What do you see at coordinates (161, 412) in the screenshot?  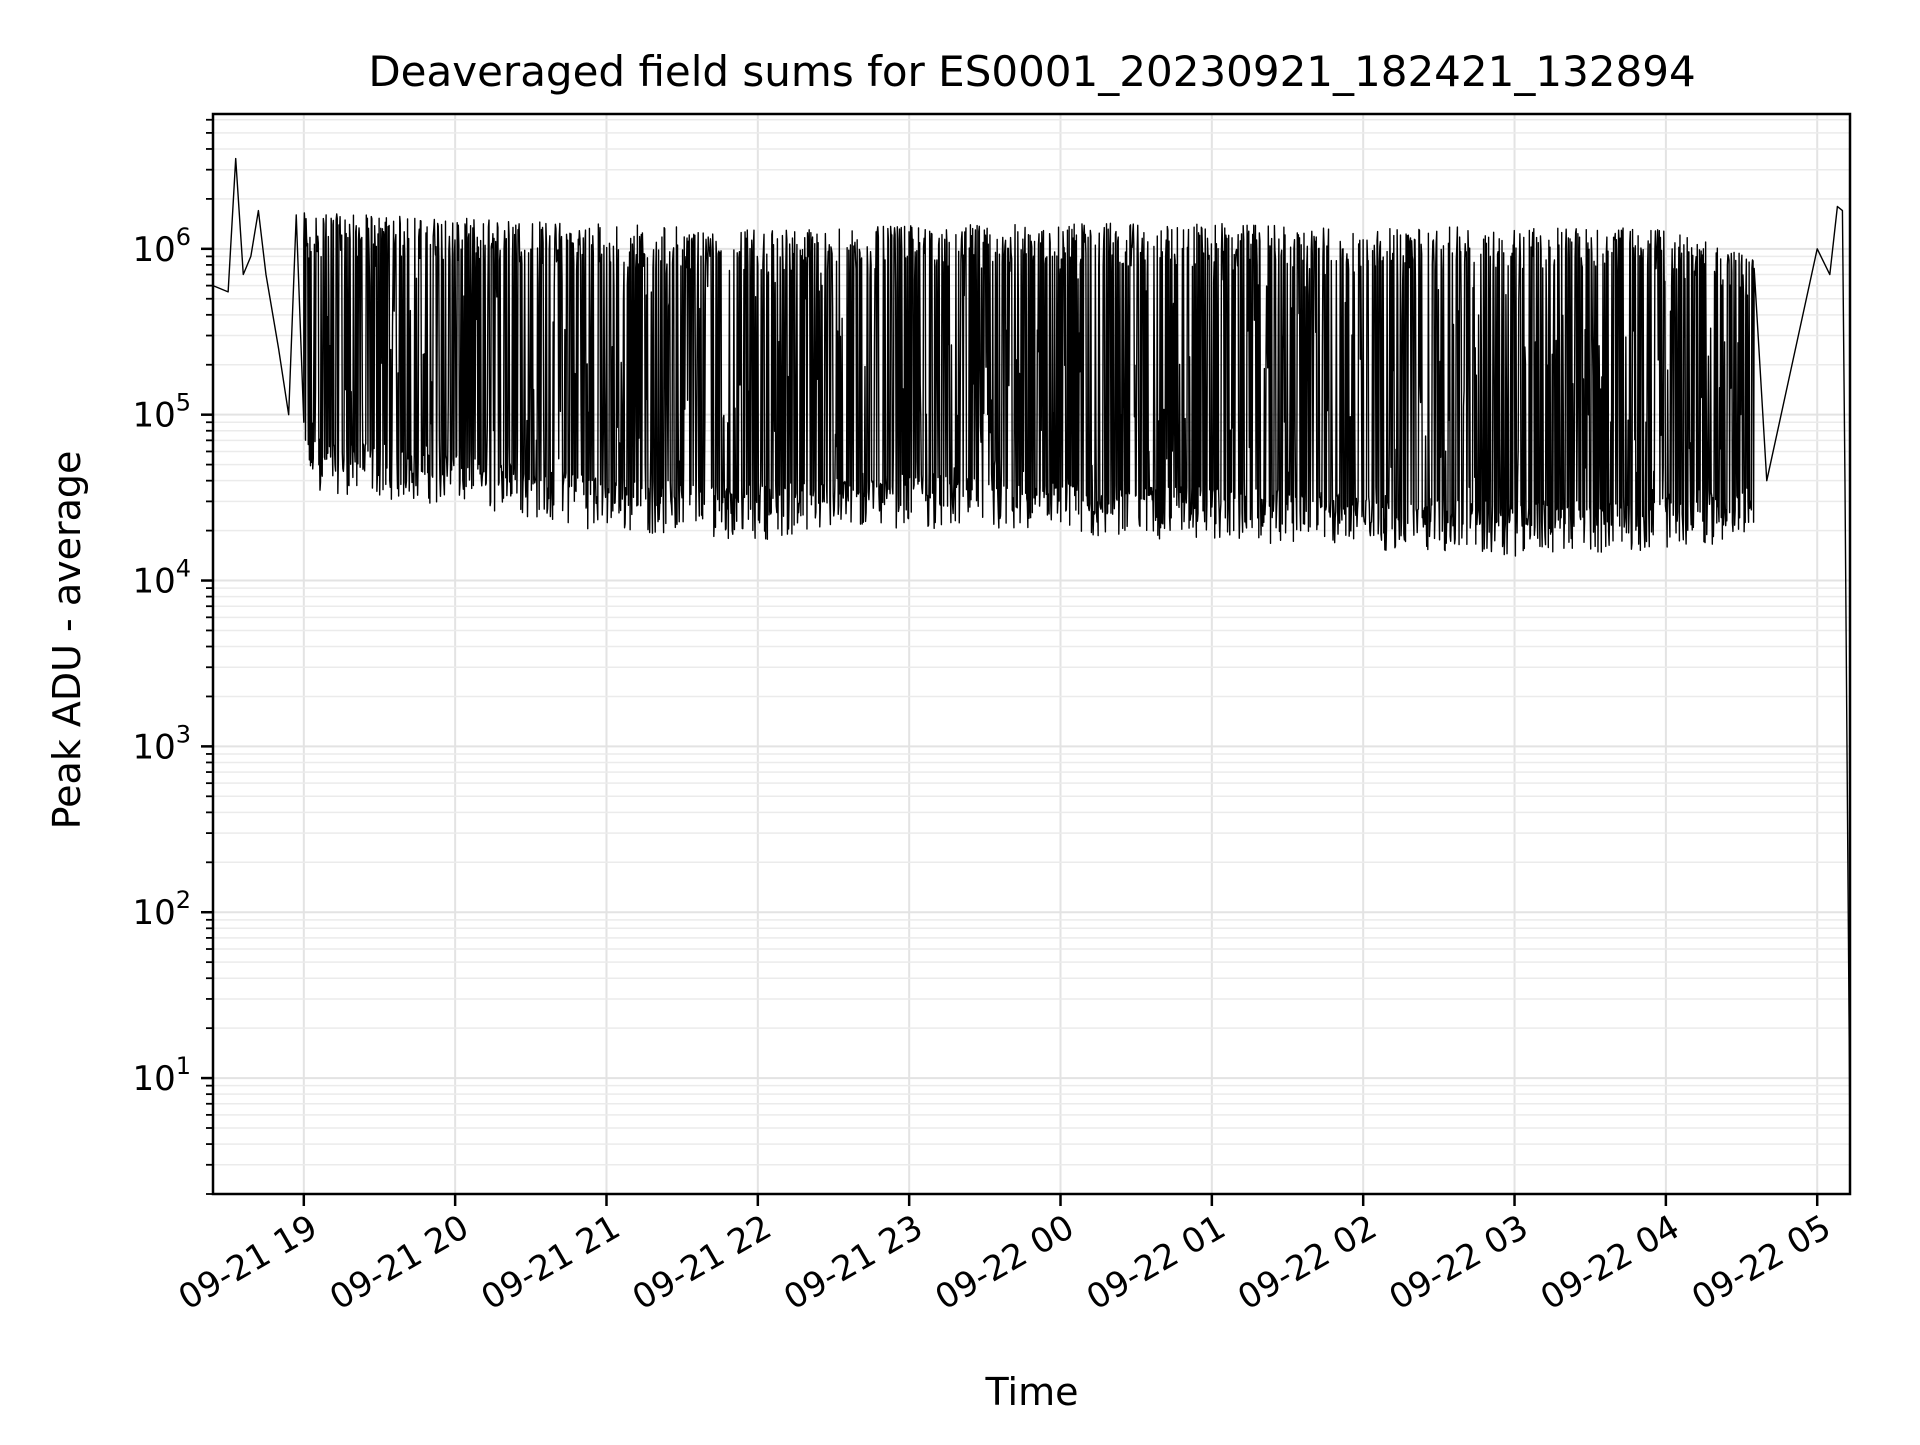 I see `y-tick-label: 10⁵` at bounding box center [161, 412].